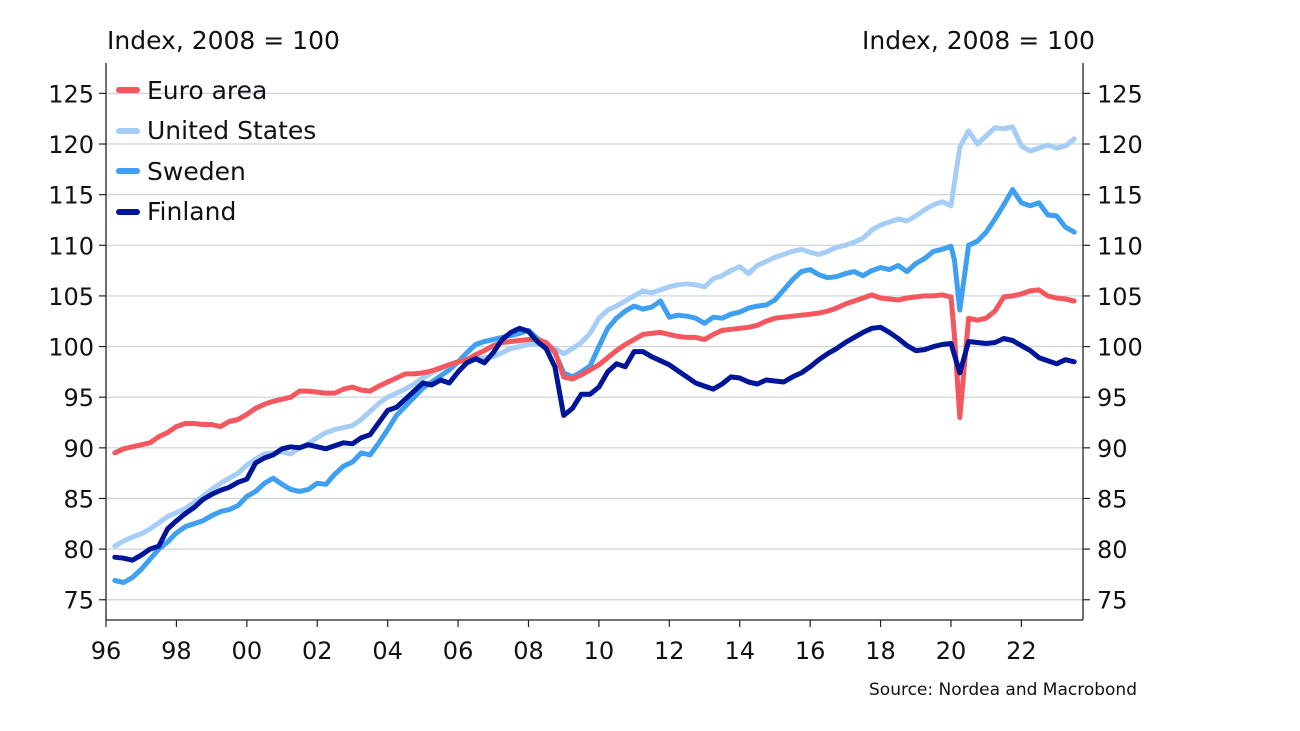 This screenshot has height=731, width=1300. I want to click on y-tick-label-left: 100, so click(71, 348).